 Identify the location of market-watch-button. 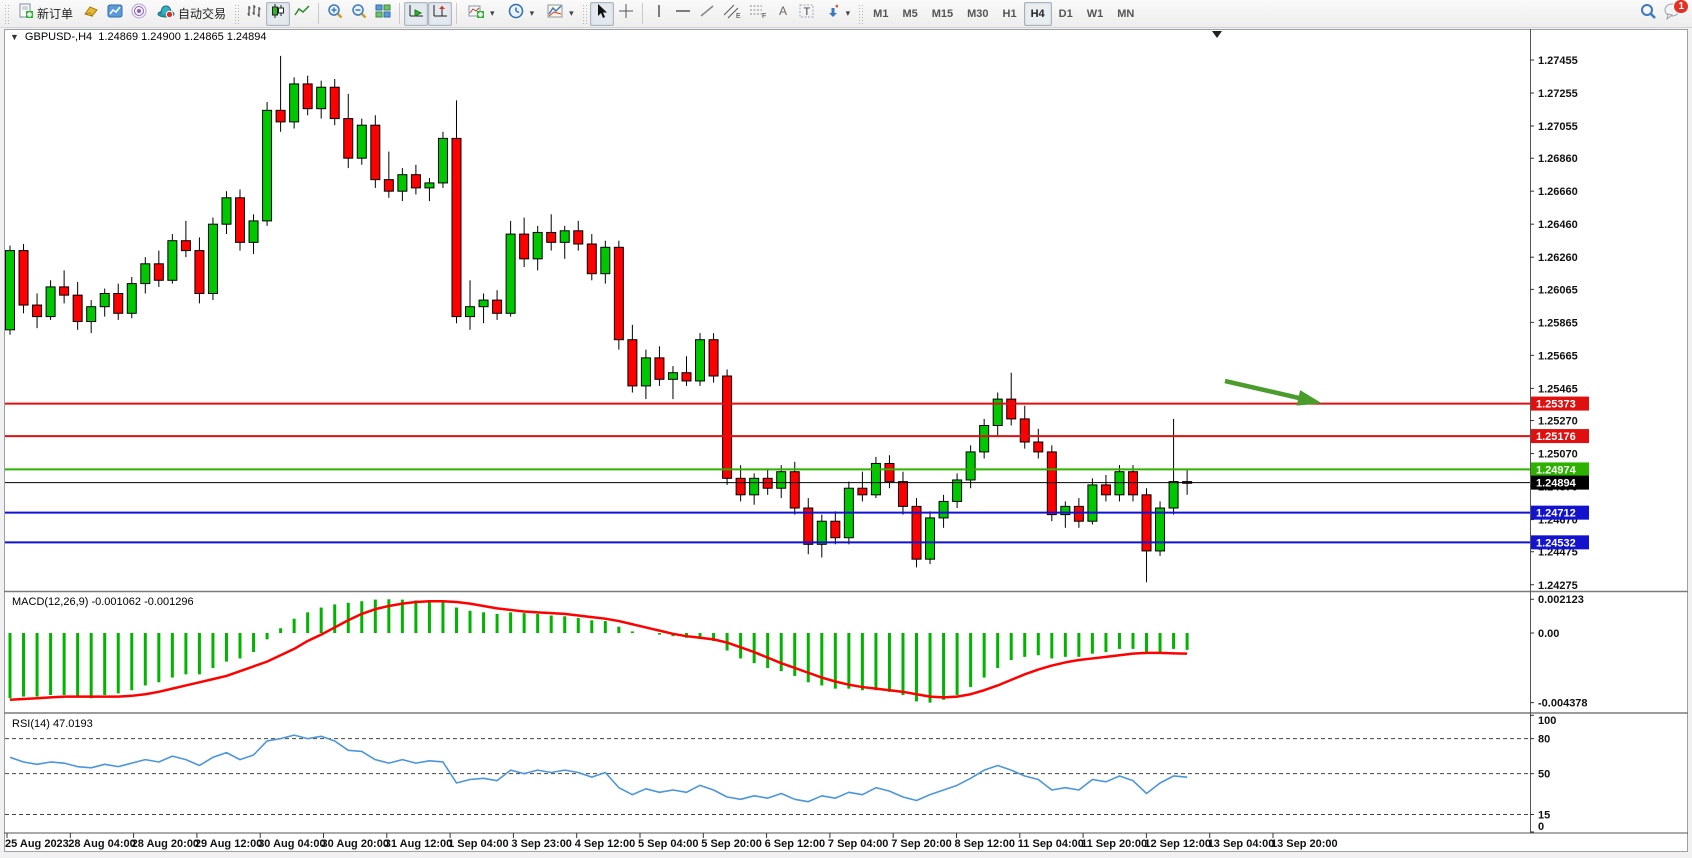
(91, 14).